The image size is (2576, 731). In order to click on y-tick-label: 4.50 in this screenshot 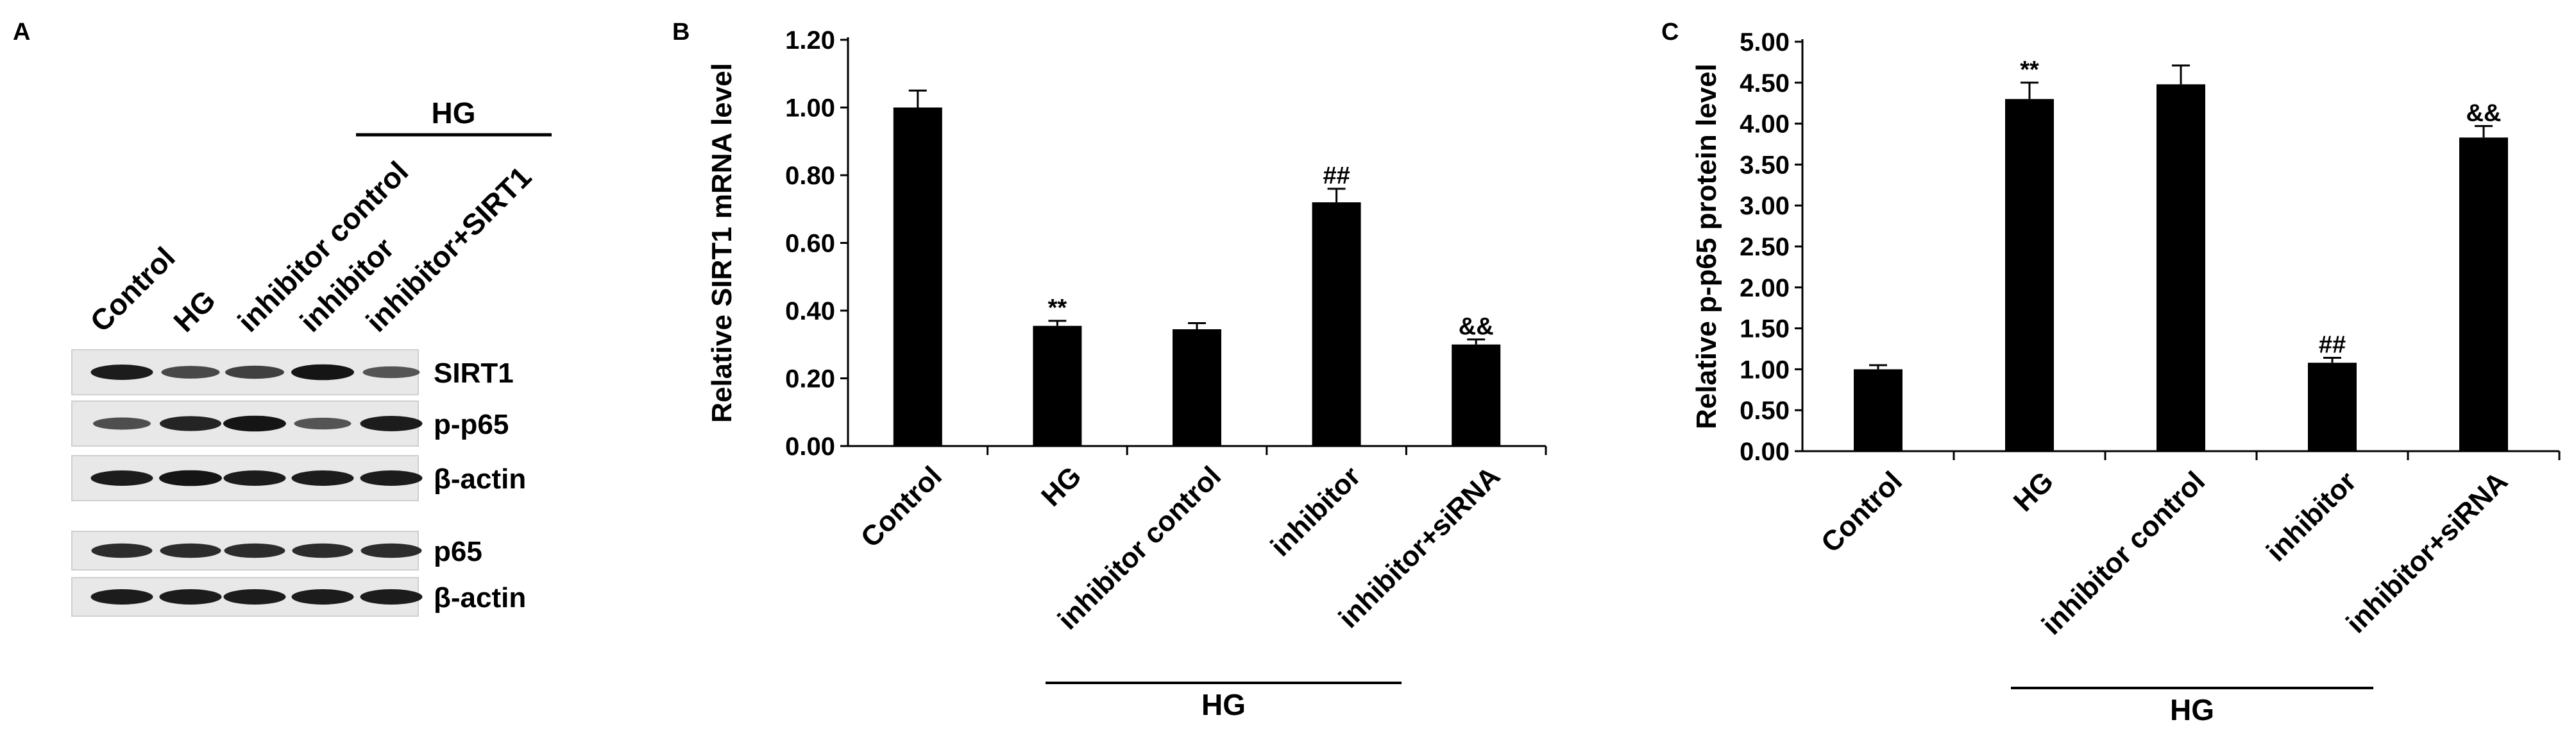, I will do `click(1765, 83)`.